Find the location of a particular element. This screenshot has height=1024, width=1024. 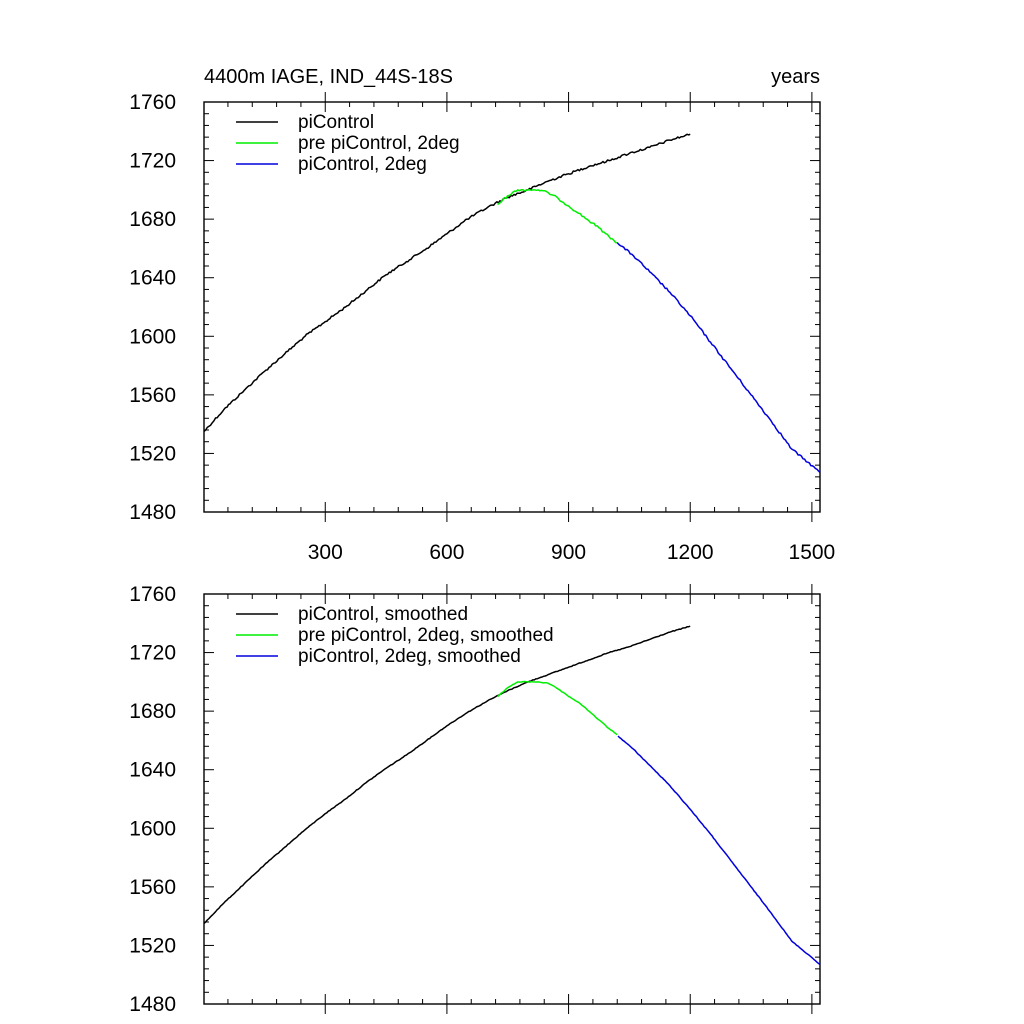

x-tick-label: 1200 is located at coordinates (690, 552).